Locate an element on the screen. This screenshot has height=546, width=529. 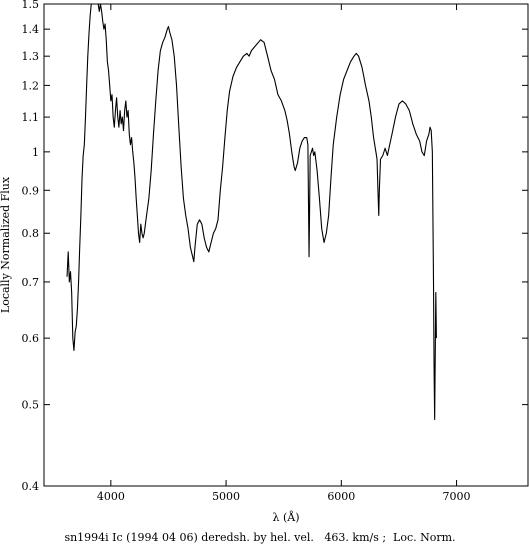
y-tick-label: 0.7 is located at coordinates (31, 282).